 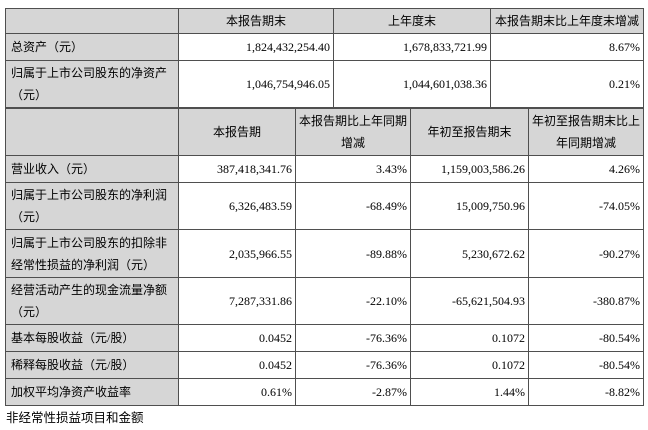 I want to click on table2-header-period-yoy-change: 本报告期比上年同期增减, so click(x=353, y=132).